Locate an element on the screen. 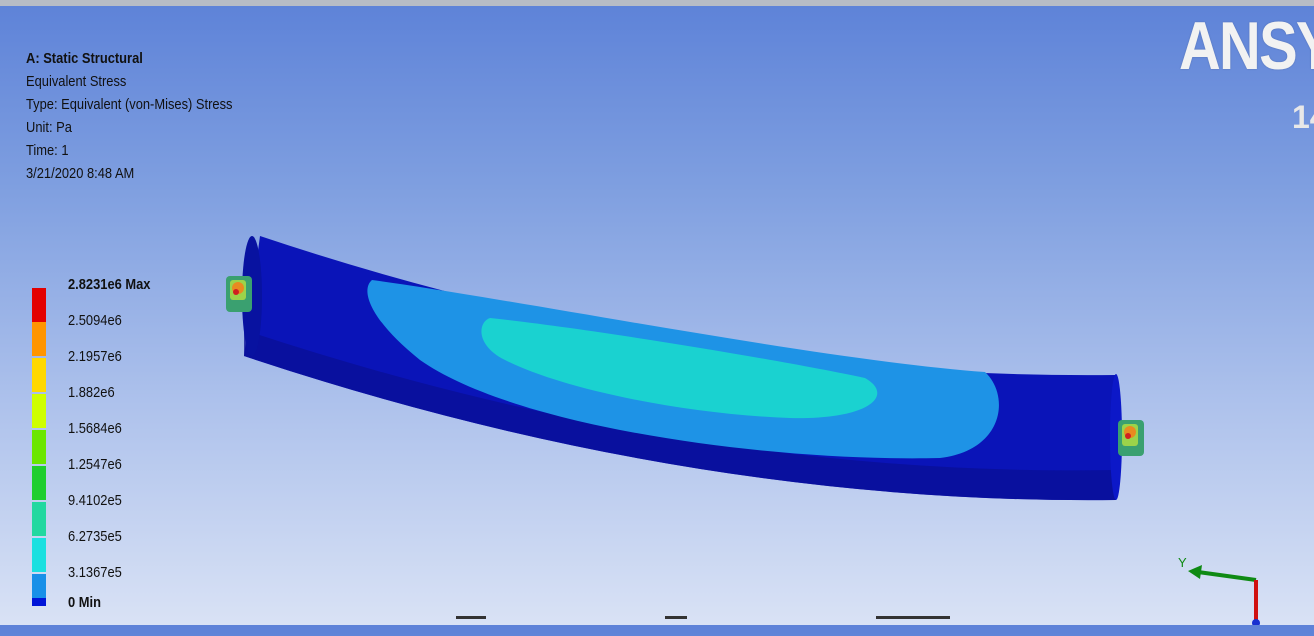 Image resolution: width=1314 pixels, height=636 pixels. right-support-pin is located at coordinates (1131, 438).